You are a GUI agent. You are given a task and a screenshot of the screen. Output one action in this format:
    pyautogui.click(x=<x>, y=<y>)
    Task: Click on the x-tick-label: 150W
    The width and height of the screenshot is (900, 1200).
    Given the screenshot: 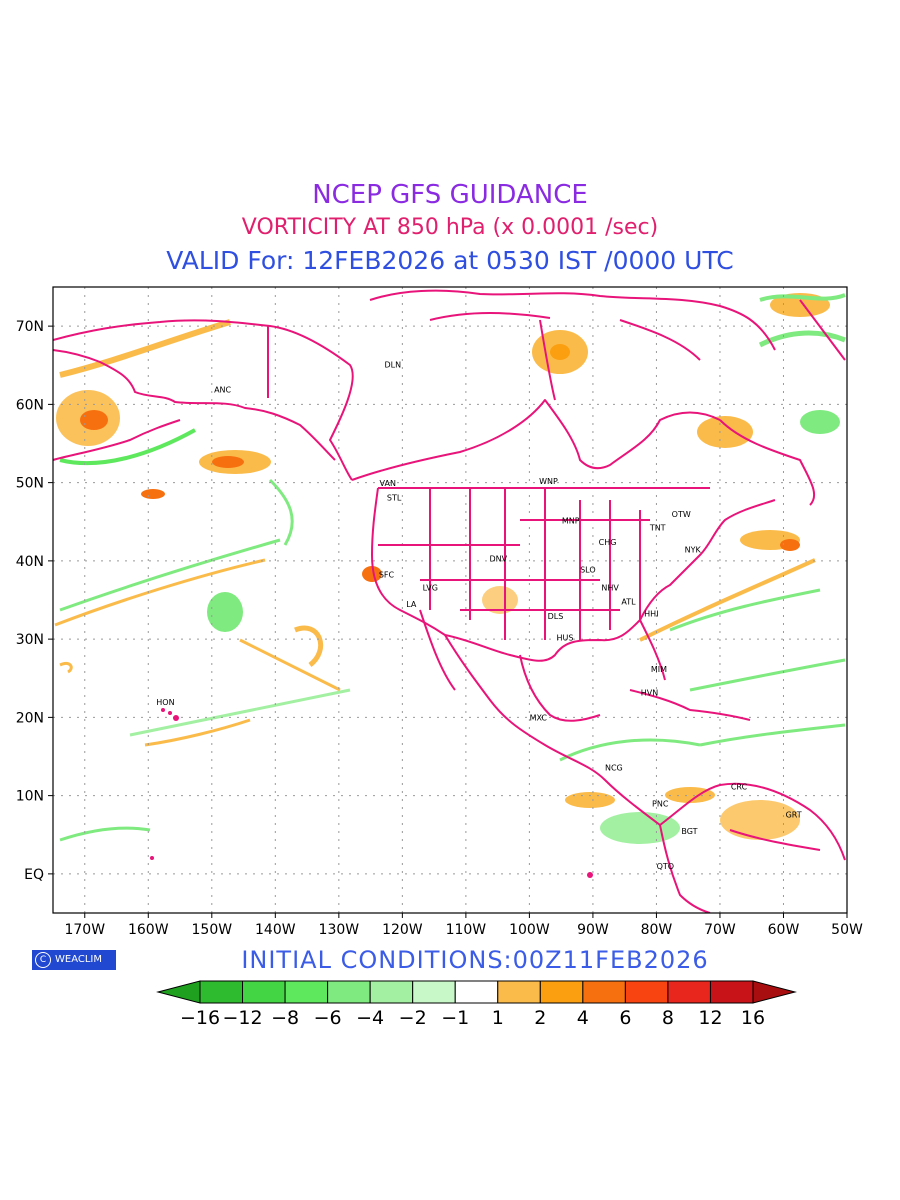 What is the action you would take?
    pyautogui.click(x=212, y=930)
    